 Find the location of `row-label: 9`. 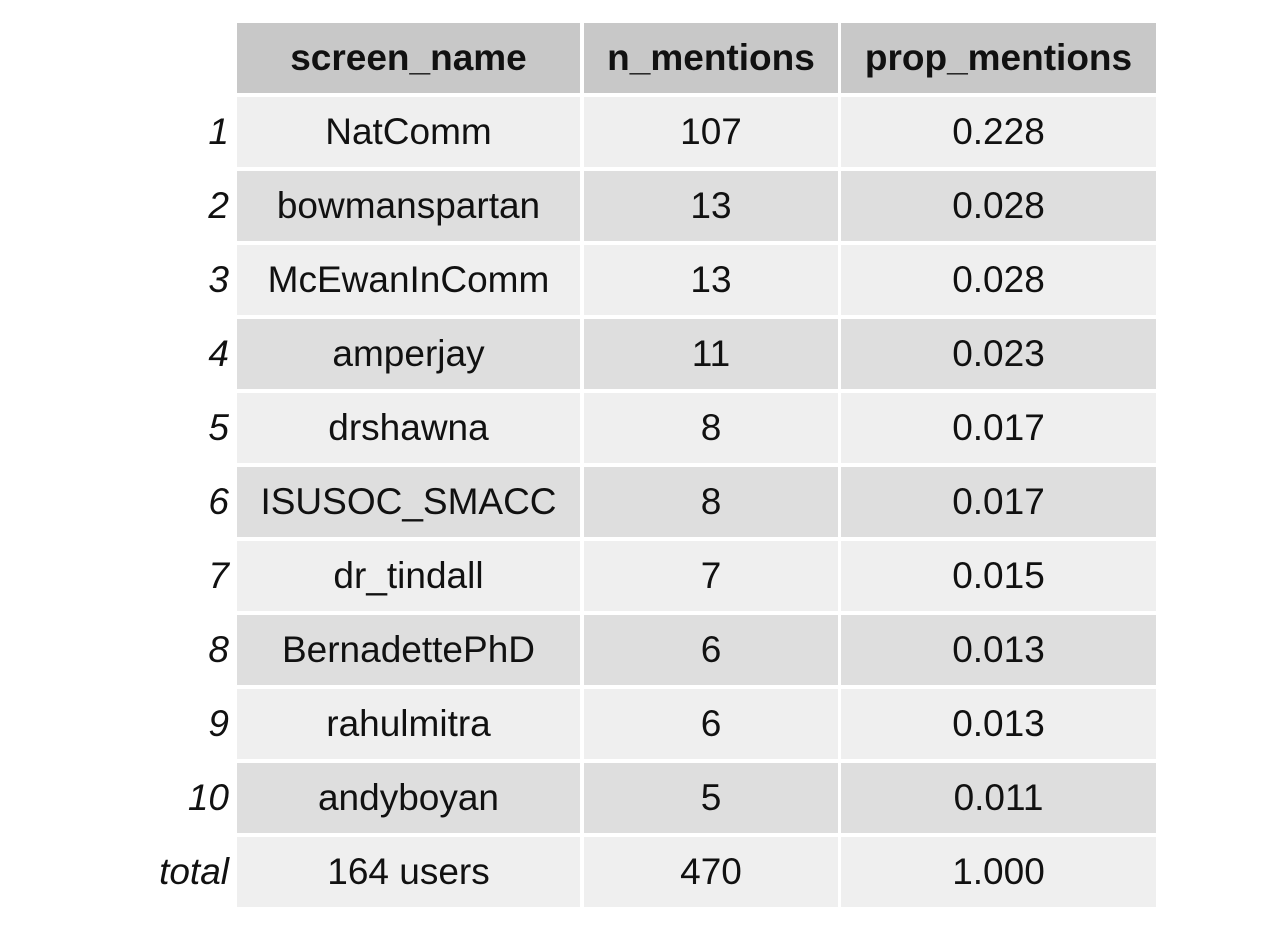

row-label: 9 is located at coordinates (218, 723).